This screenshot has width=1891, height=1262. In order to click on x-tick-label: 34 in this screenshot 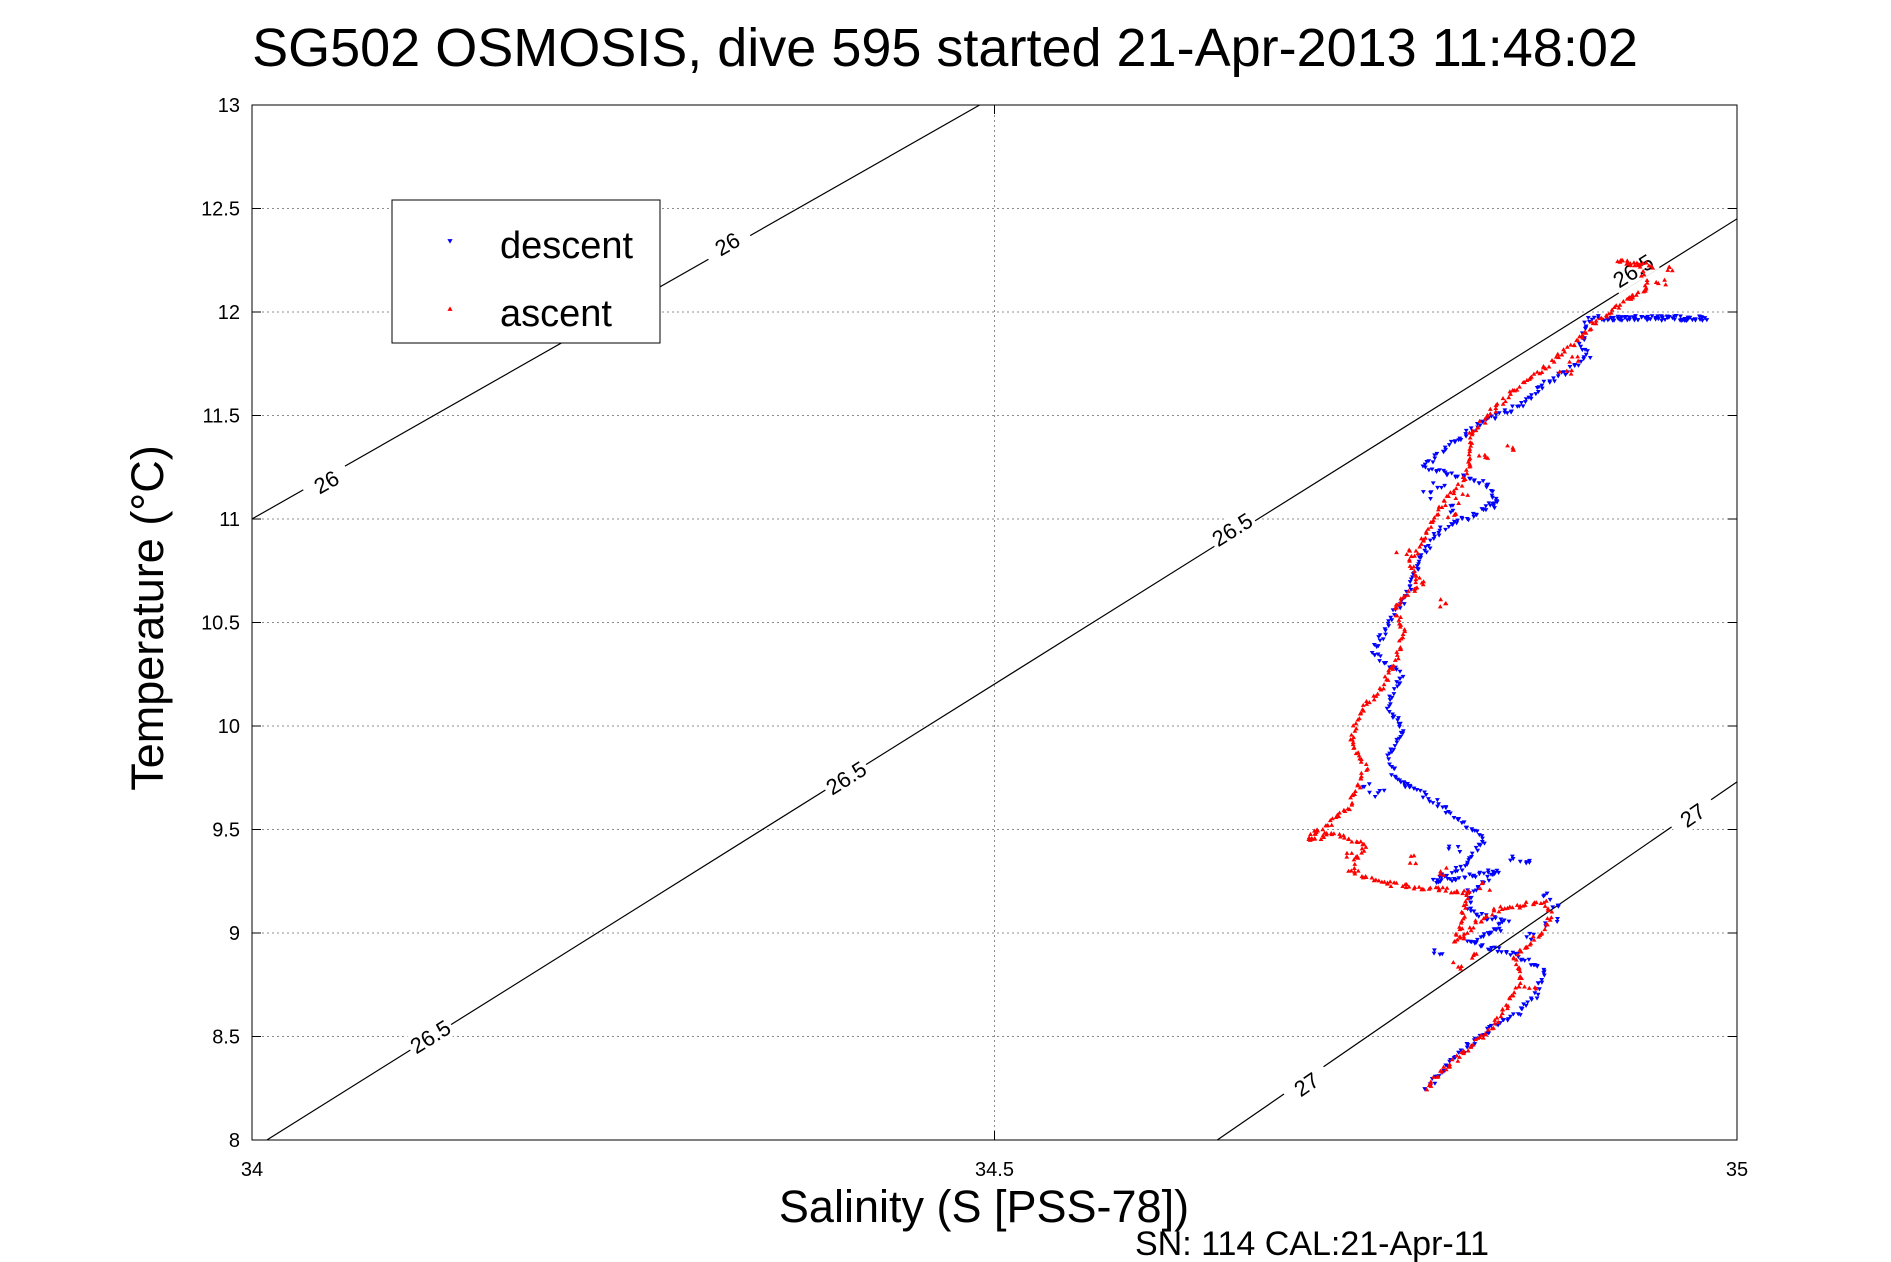, I will do `click(252, 1170)`.